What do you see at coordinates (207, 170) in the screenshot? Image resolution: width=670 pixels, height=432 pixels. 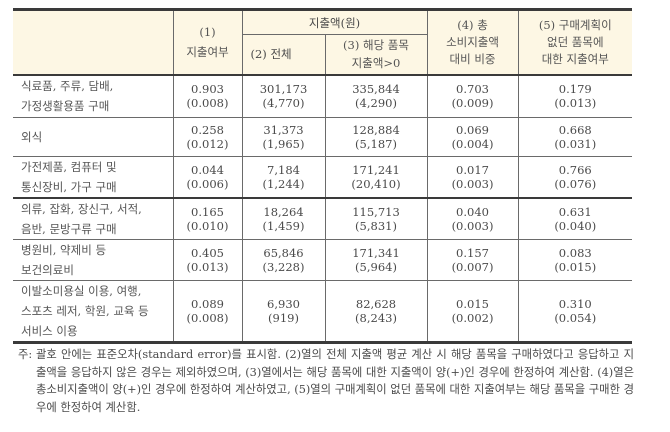 I see `value: 0.044` at bounding box center [207, 170].